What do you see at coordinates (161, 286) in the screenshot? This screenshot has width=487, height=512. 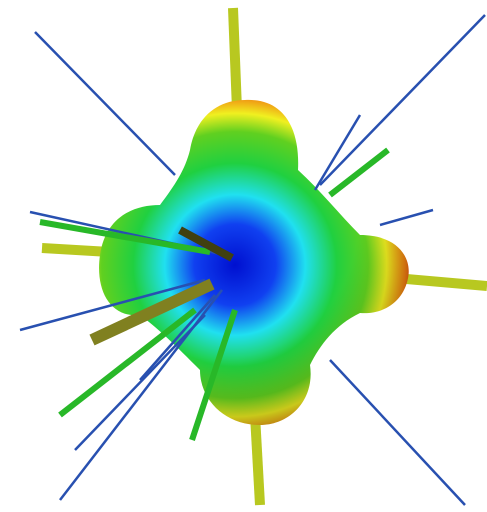 I see `olive-rods` at bounding box center [161, 286].